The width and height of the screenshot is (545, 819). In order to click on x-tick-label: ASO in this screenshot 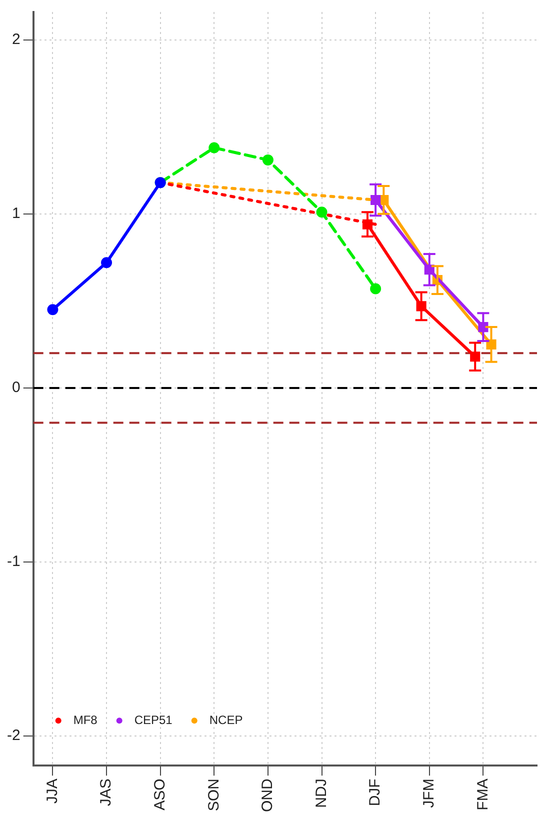, I will do `click(159, 794)`.